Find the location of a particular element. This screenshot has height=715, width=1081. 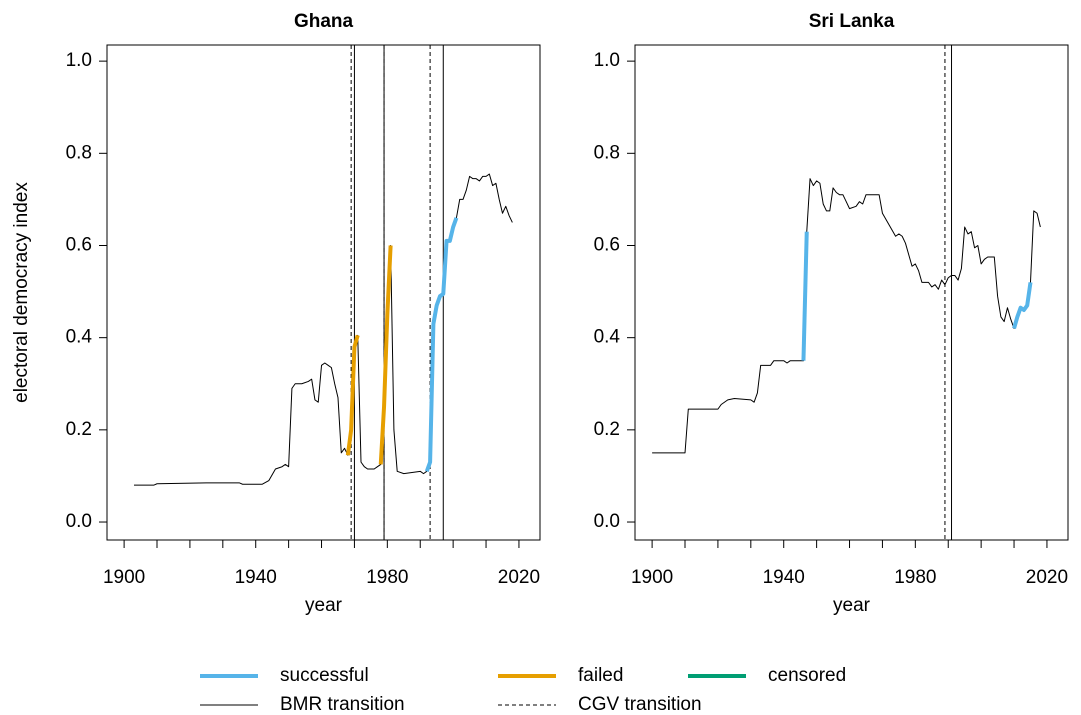

panel-title: Ghana is located at coordinates (324, 21).